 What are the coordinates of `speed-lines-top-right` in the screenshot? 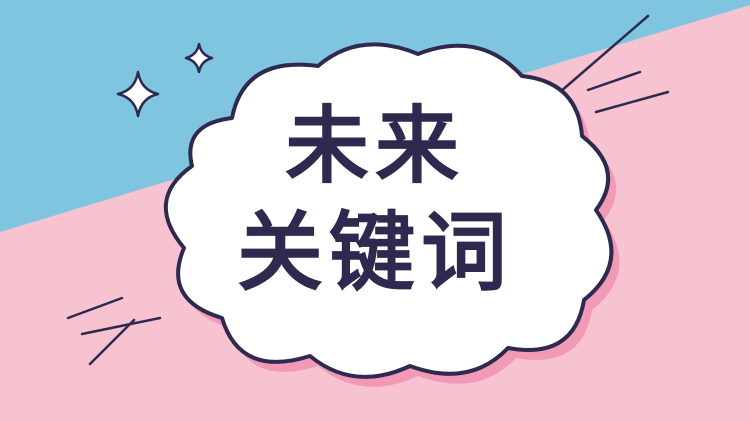 It's located at (614, 64).